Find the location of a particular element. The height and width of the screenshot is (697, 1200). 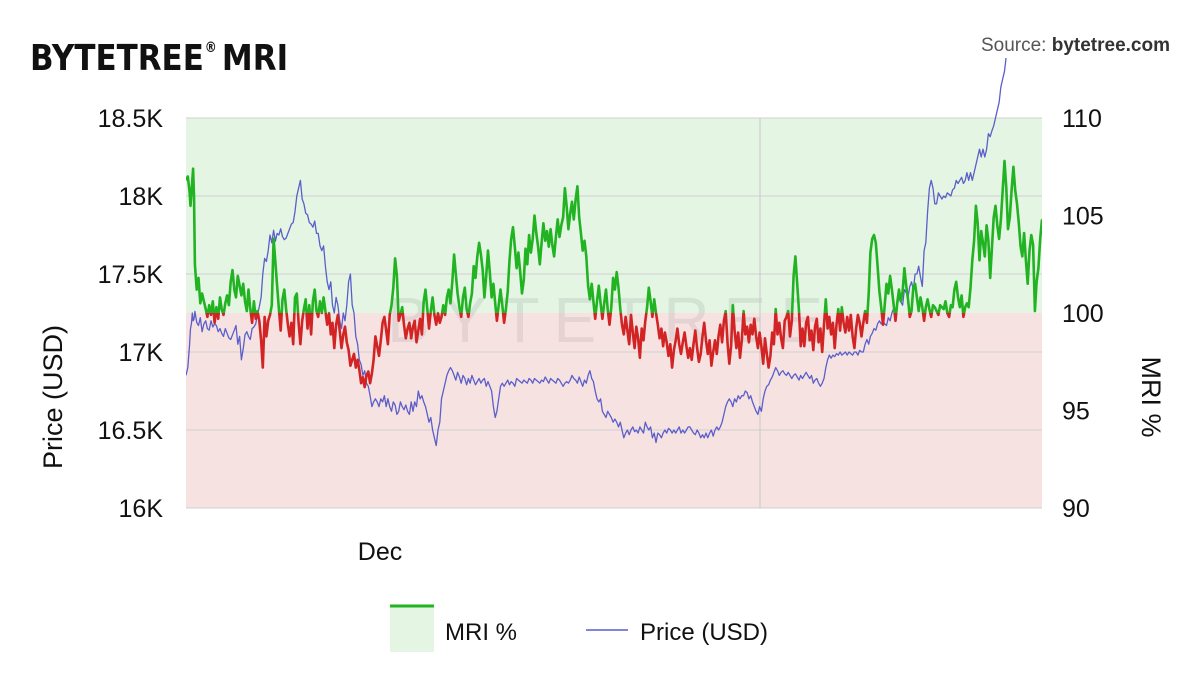

legend-item-mri: MRI % is located at coordinates (453, 628).